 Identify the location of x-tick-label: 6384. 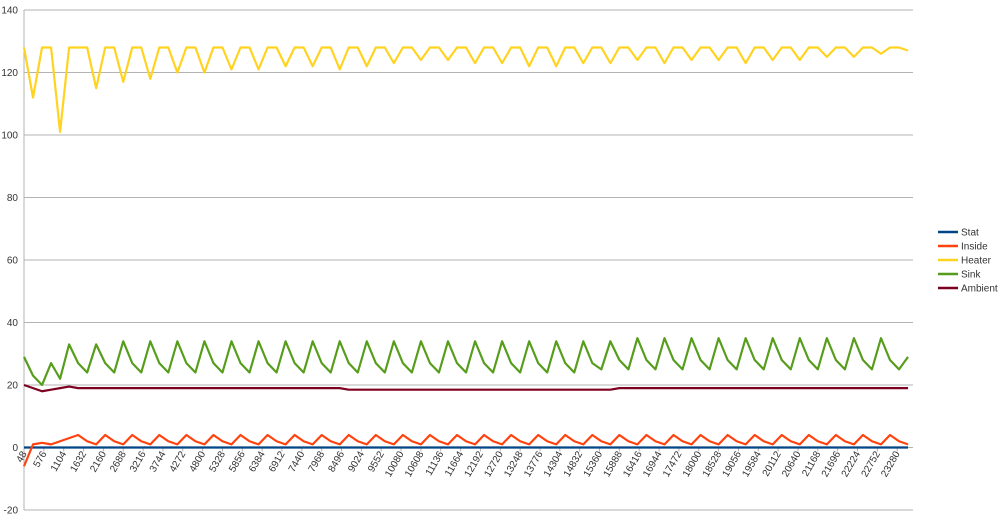
(257, 461).